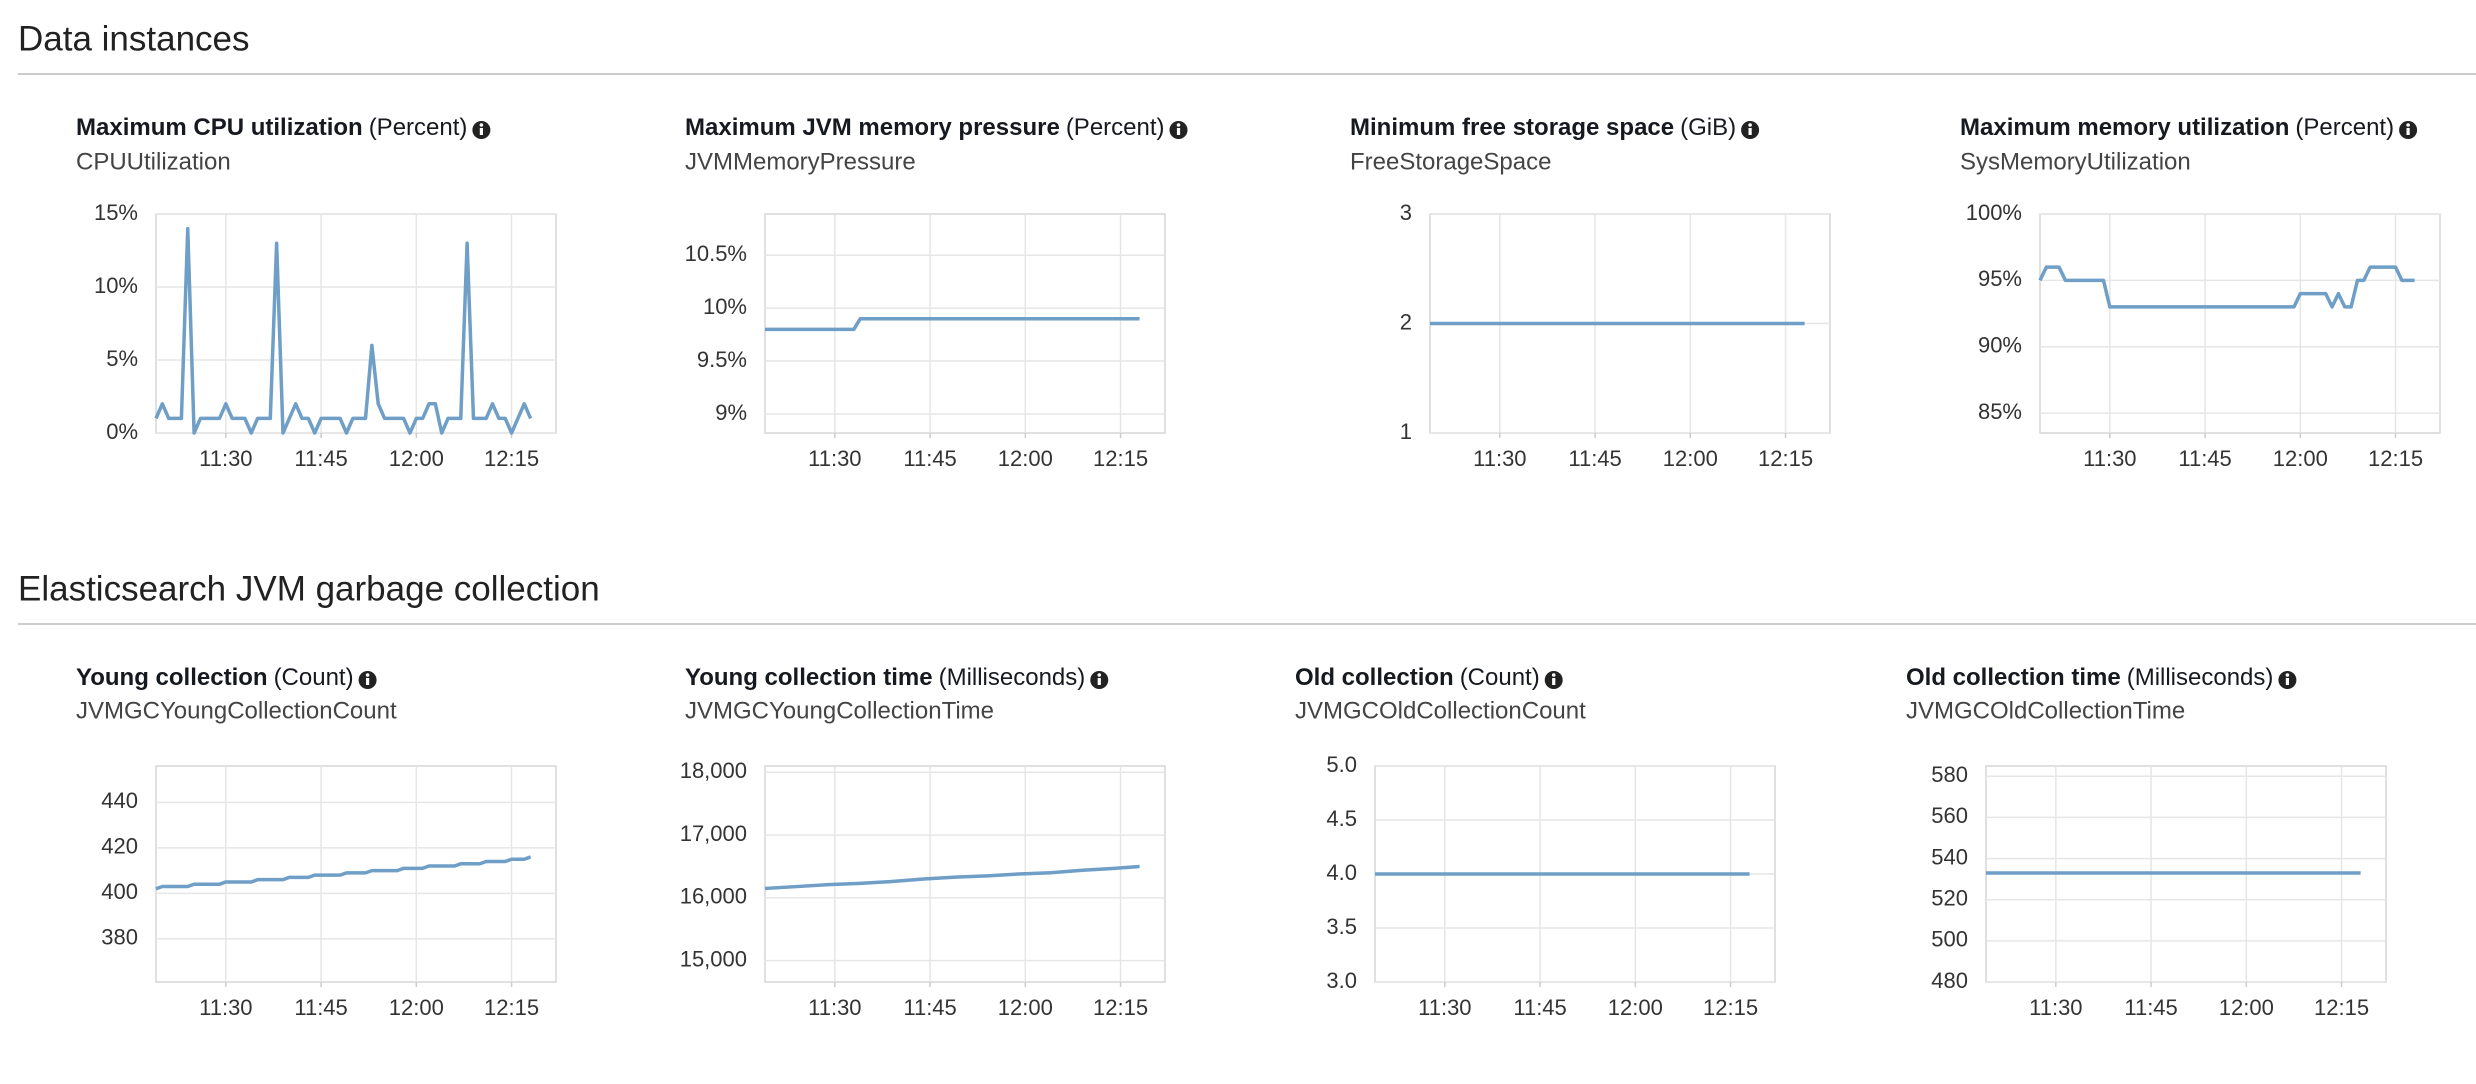  I want to click on y-tick-label: 580, so click(1949, 774).